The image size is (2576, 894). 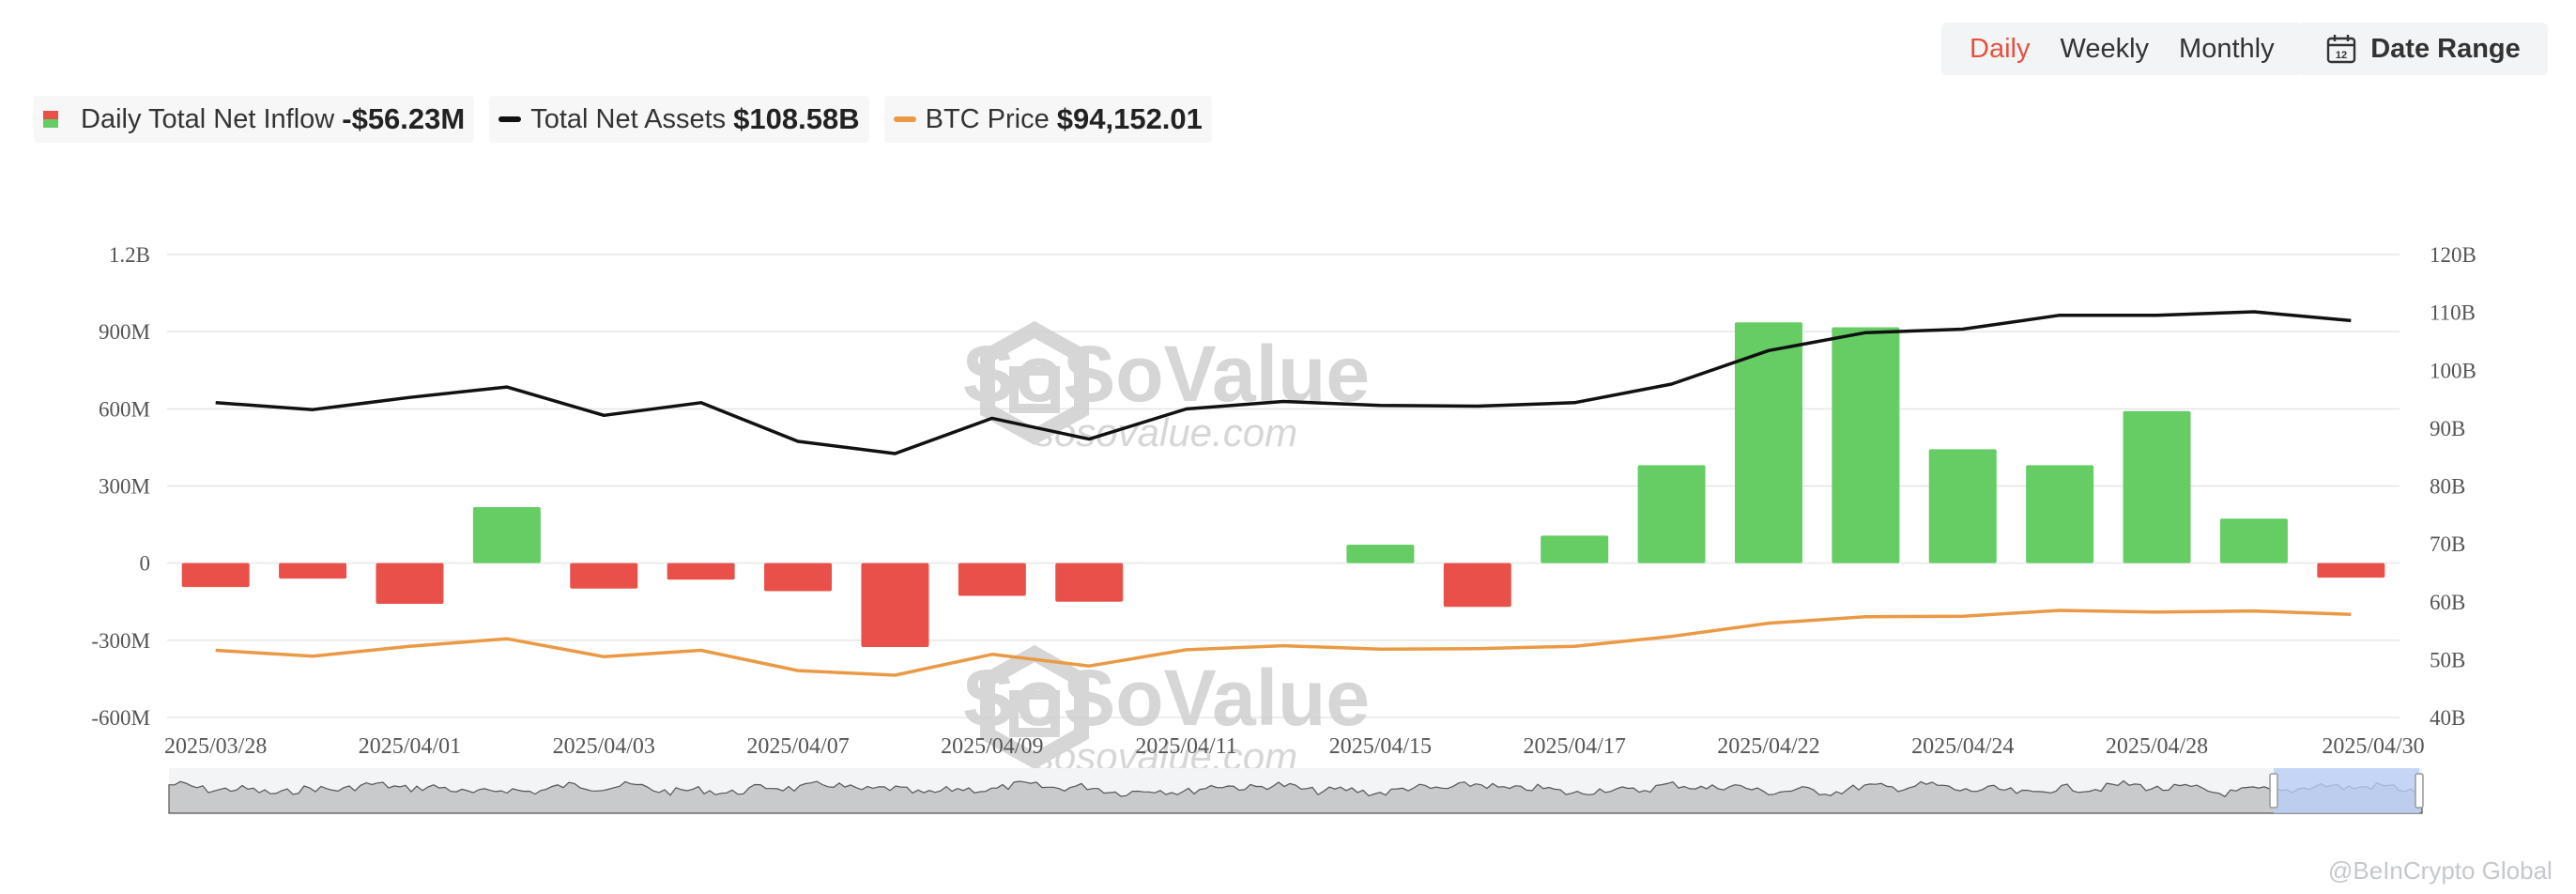 I want to click on date-range-button: 12 Date Range, so click(x=2423, y=49).